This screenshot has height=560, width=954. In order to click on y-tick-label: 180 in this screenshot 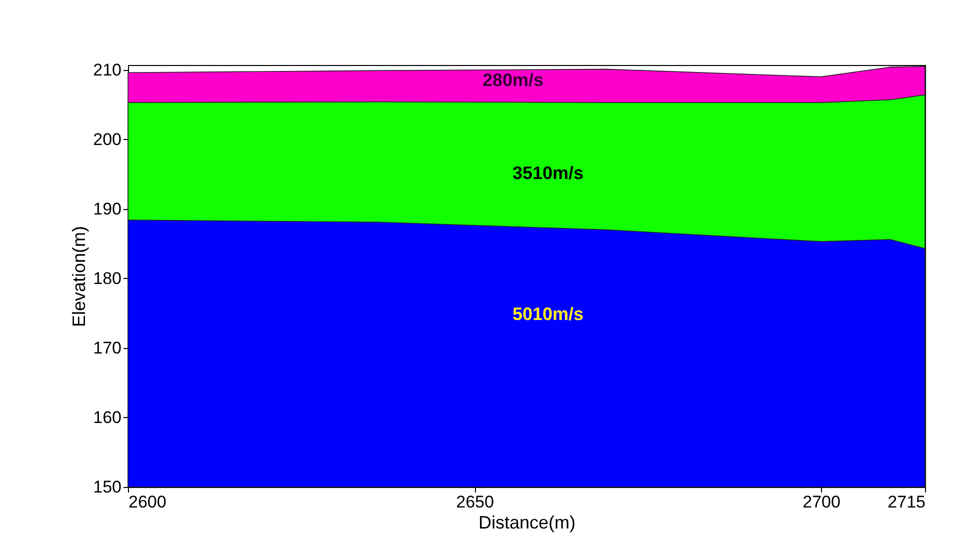, I will do `click(107, 278)`.